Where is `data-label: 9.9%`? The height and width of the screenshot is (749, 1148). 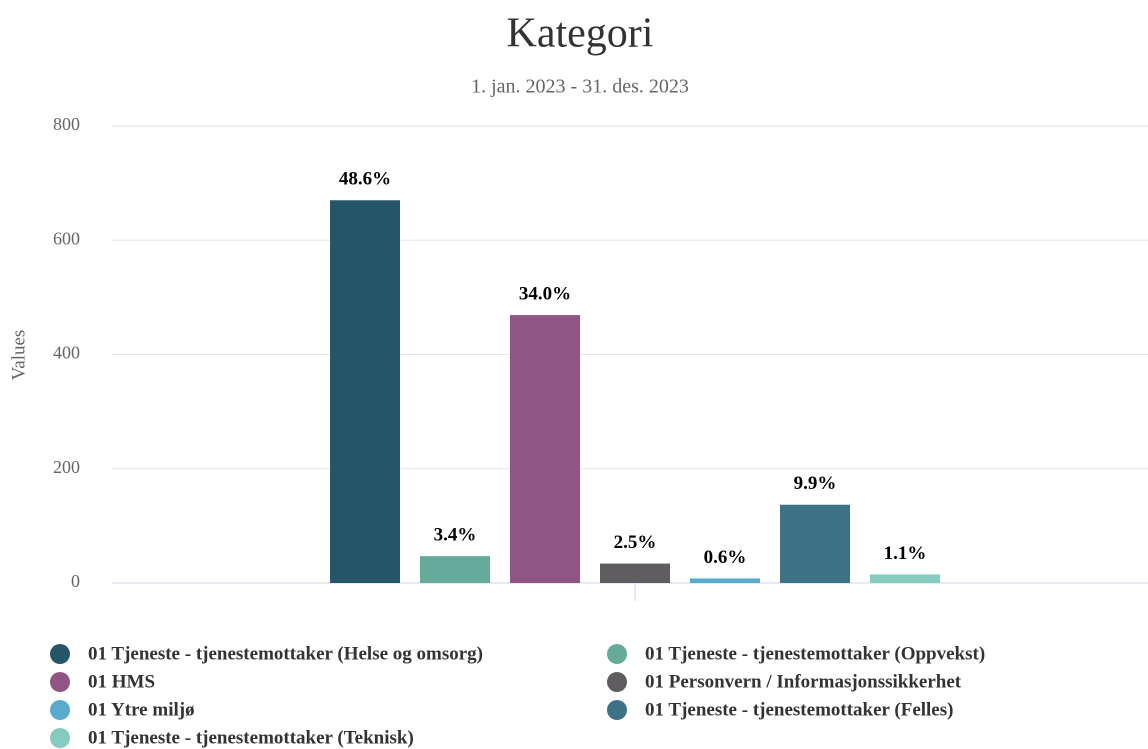
data-label: 9.9% is located at coordinates (815, 483).